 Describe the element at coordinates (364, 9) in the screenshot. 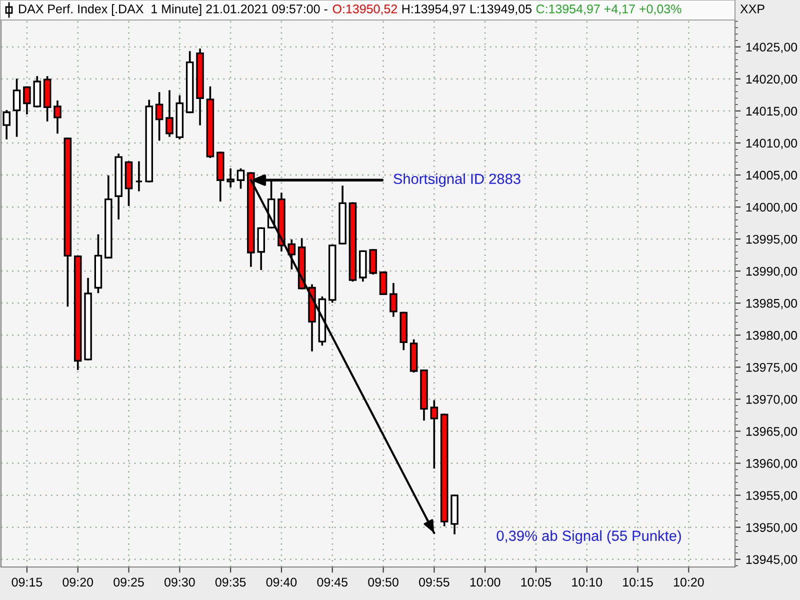

I see `text: O:13950,52` at that location.